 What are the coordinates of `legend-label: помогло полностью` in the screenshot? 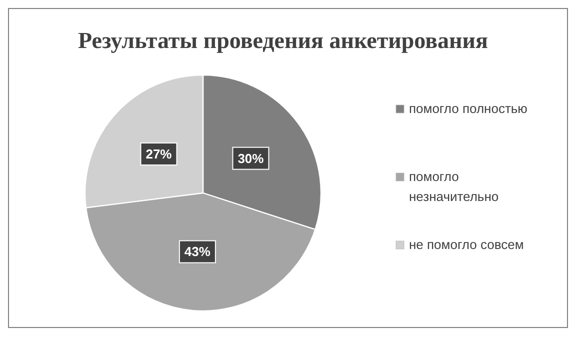 It's located at (468, 108).